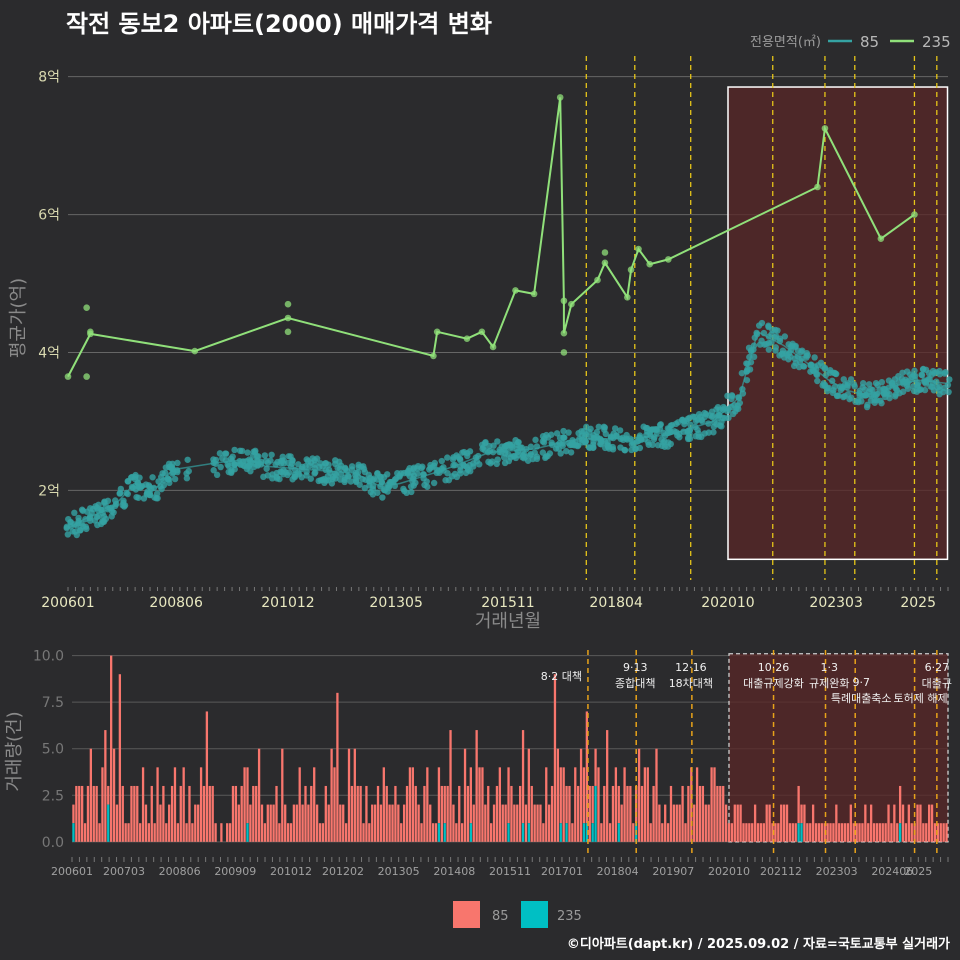 The height and width of the screenshot is (960, 960). Describe the element at coordinates (937, 667) in the screenshot. I see `policy-label: 6·27` at that location.